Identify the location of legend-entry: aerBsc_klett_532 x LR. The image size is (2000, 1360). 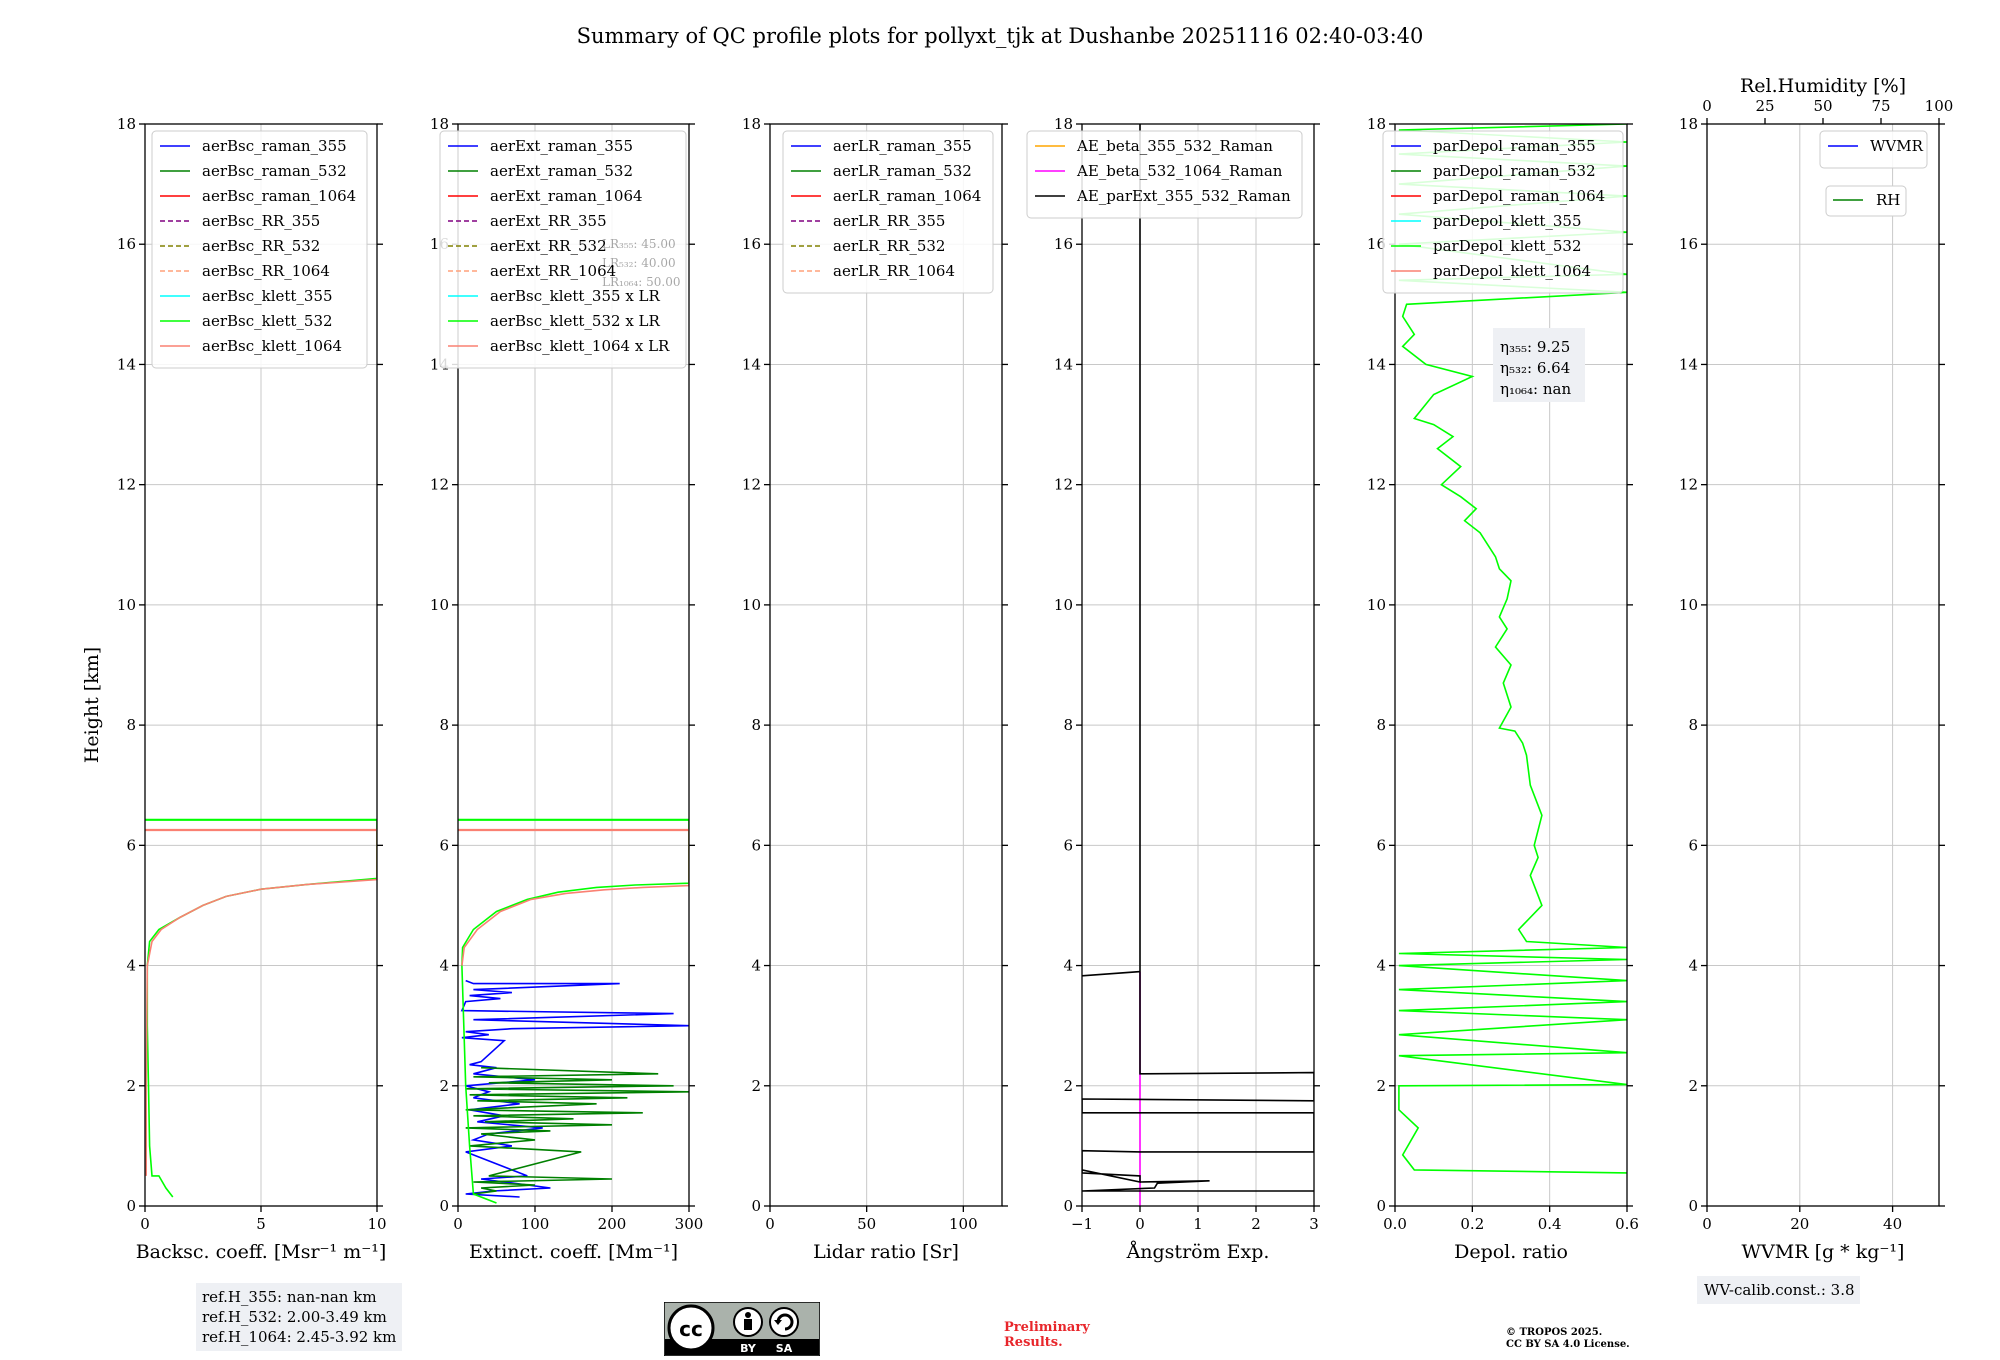
(575, 321).